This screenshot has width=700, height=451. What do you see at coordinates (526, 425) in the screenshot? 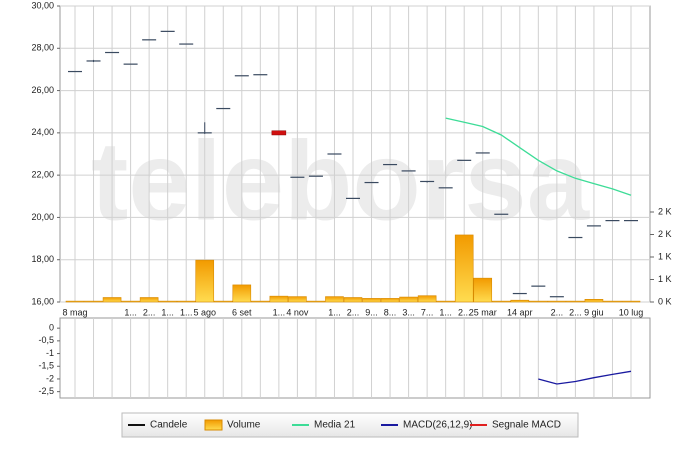
I see `legend-label: Segnale MACD` at bounding box center [526, 425].